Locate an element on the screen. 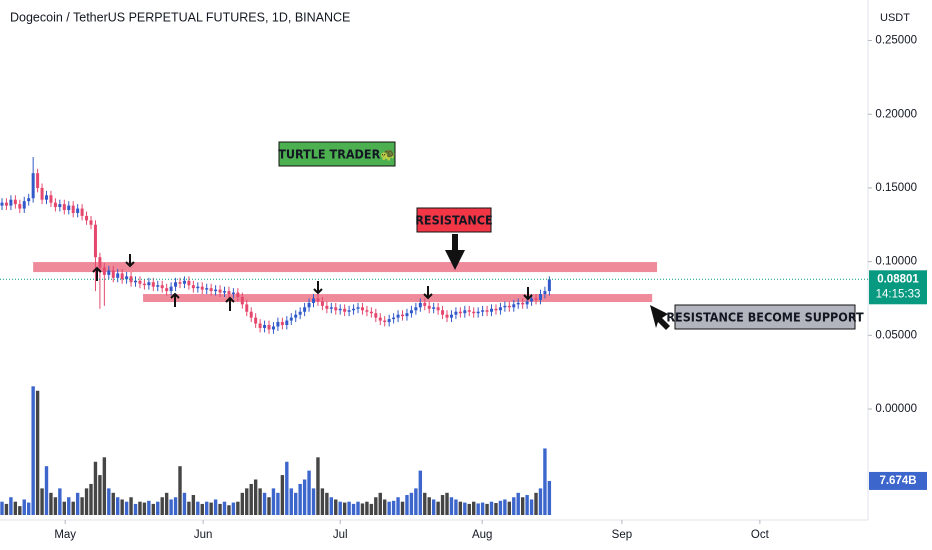 Image resolution: width=932 pixels, height=550 pixels. price-label: 0.08801 is located at coordinates (898, 279).